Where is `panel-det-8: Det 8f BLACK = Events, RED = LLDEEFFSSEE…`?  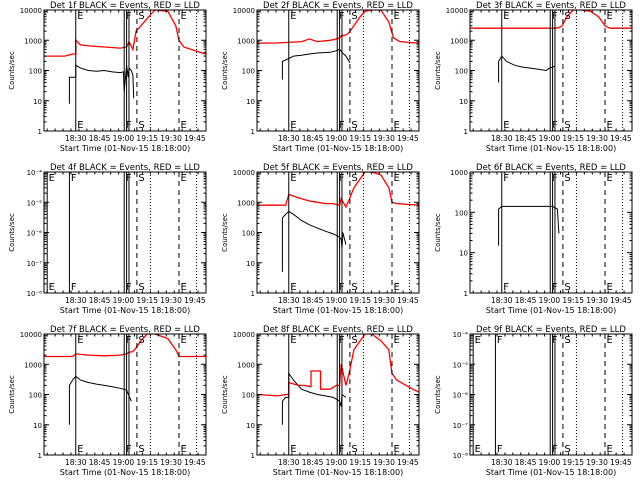 panel-det-8: Det 8f BLACK = Events, RED = LLDEEFFSSEE… is located at coordinates (320, 401).